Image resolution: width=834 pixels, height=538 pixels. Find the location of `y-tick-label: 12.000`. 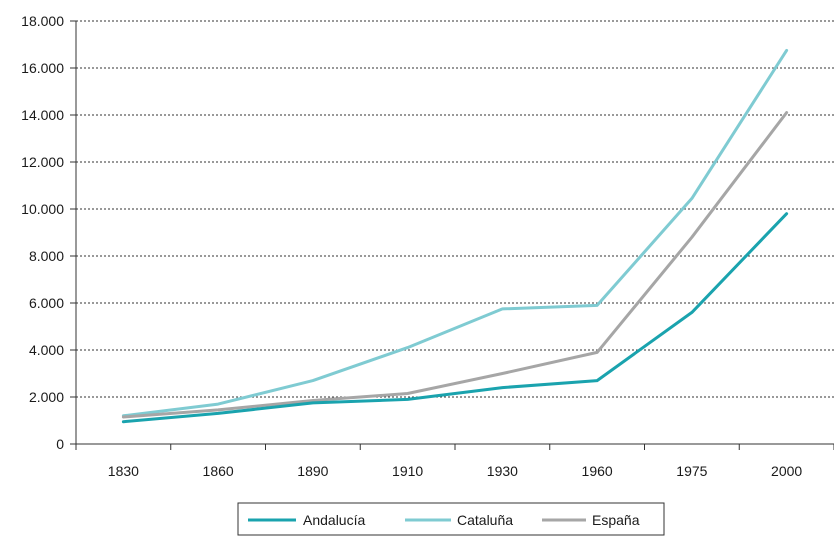

y-tick-label: 12.000 is located at coordinates (42, 162).